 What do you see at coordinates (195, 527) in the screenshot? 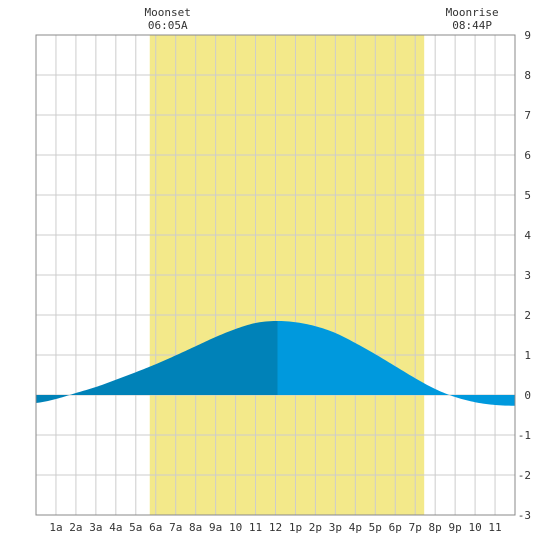
I see `x-tick-label: 8a` at bounding box center [195, 527].